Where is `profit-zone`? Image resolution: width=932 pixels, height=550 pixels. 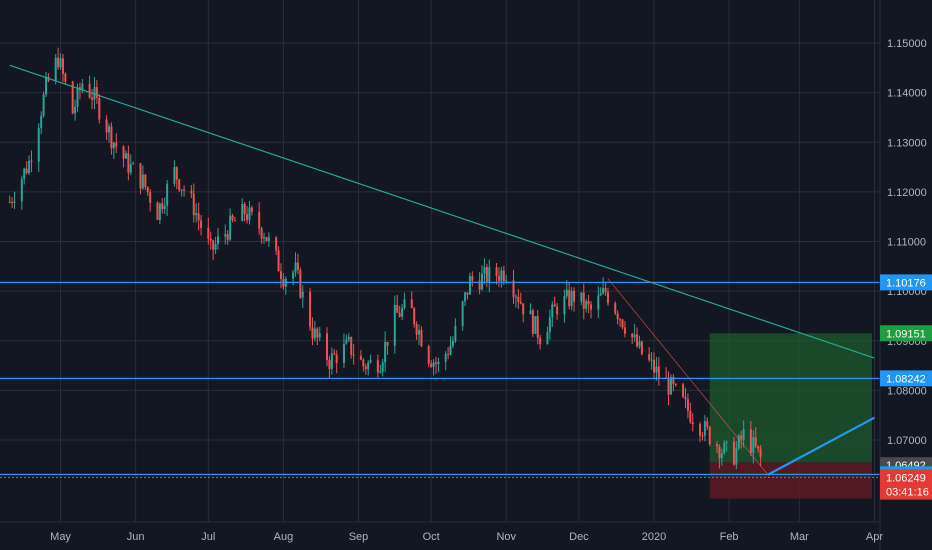
profit-zone is located at coordinates (790, 398).